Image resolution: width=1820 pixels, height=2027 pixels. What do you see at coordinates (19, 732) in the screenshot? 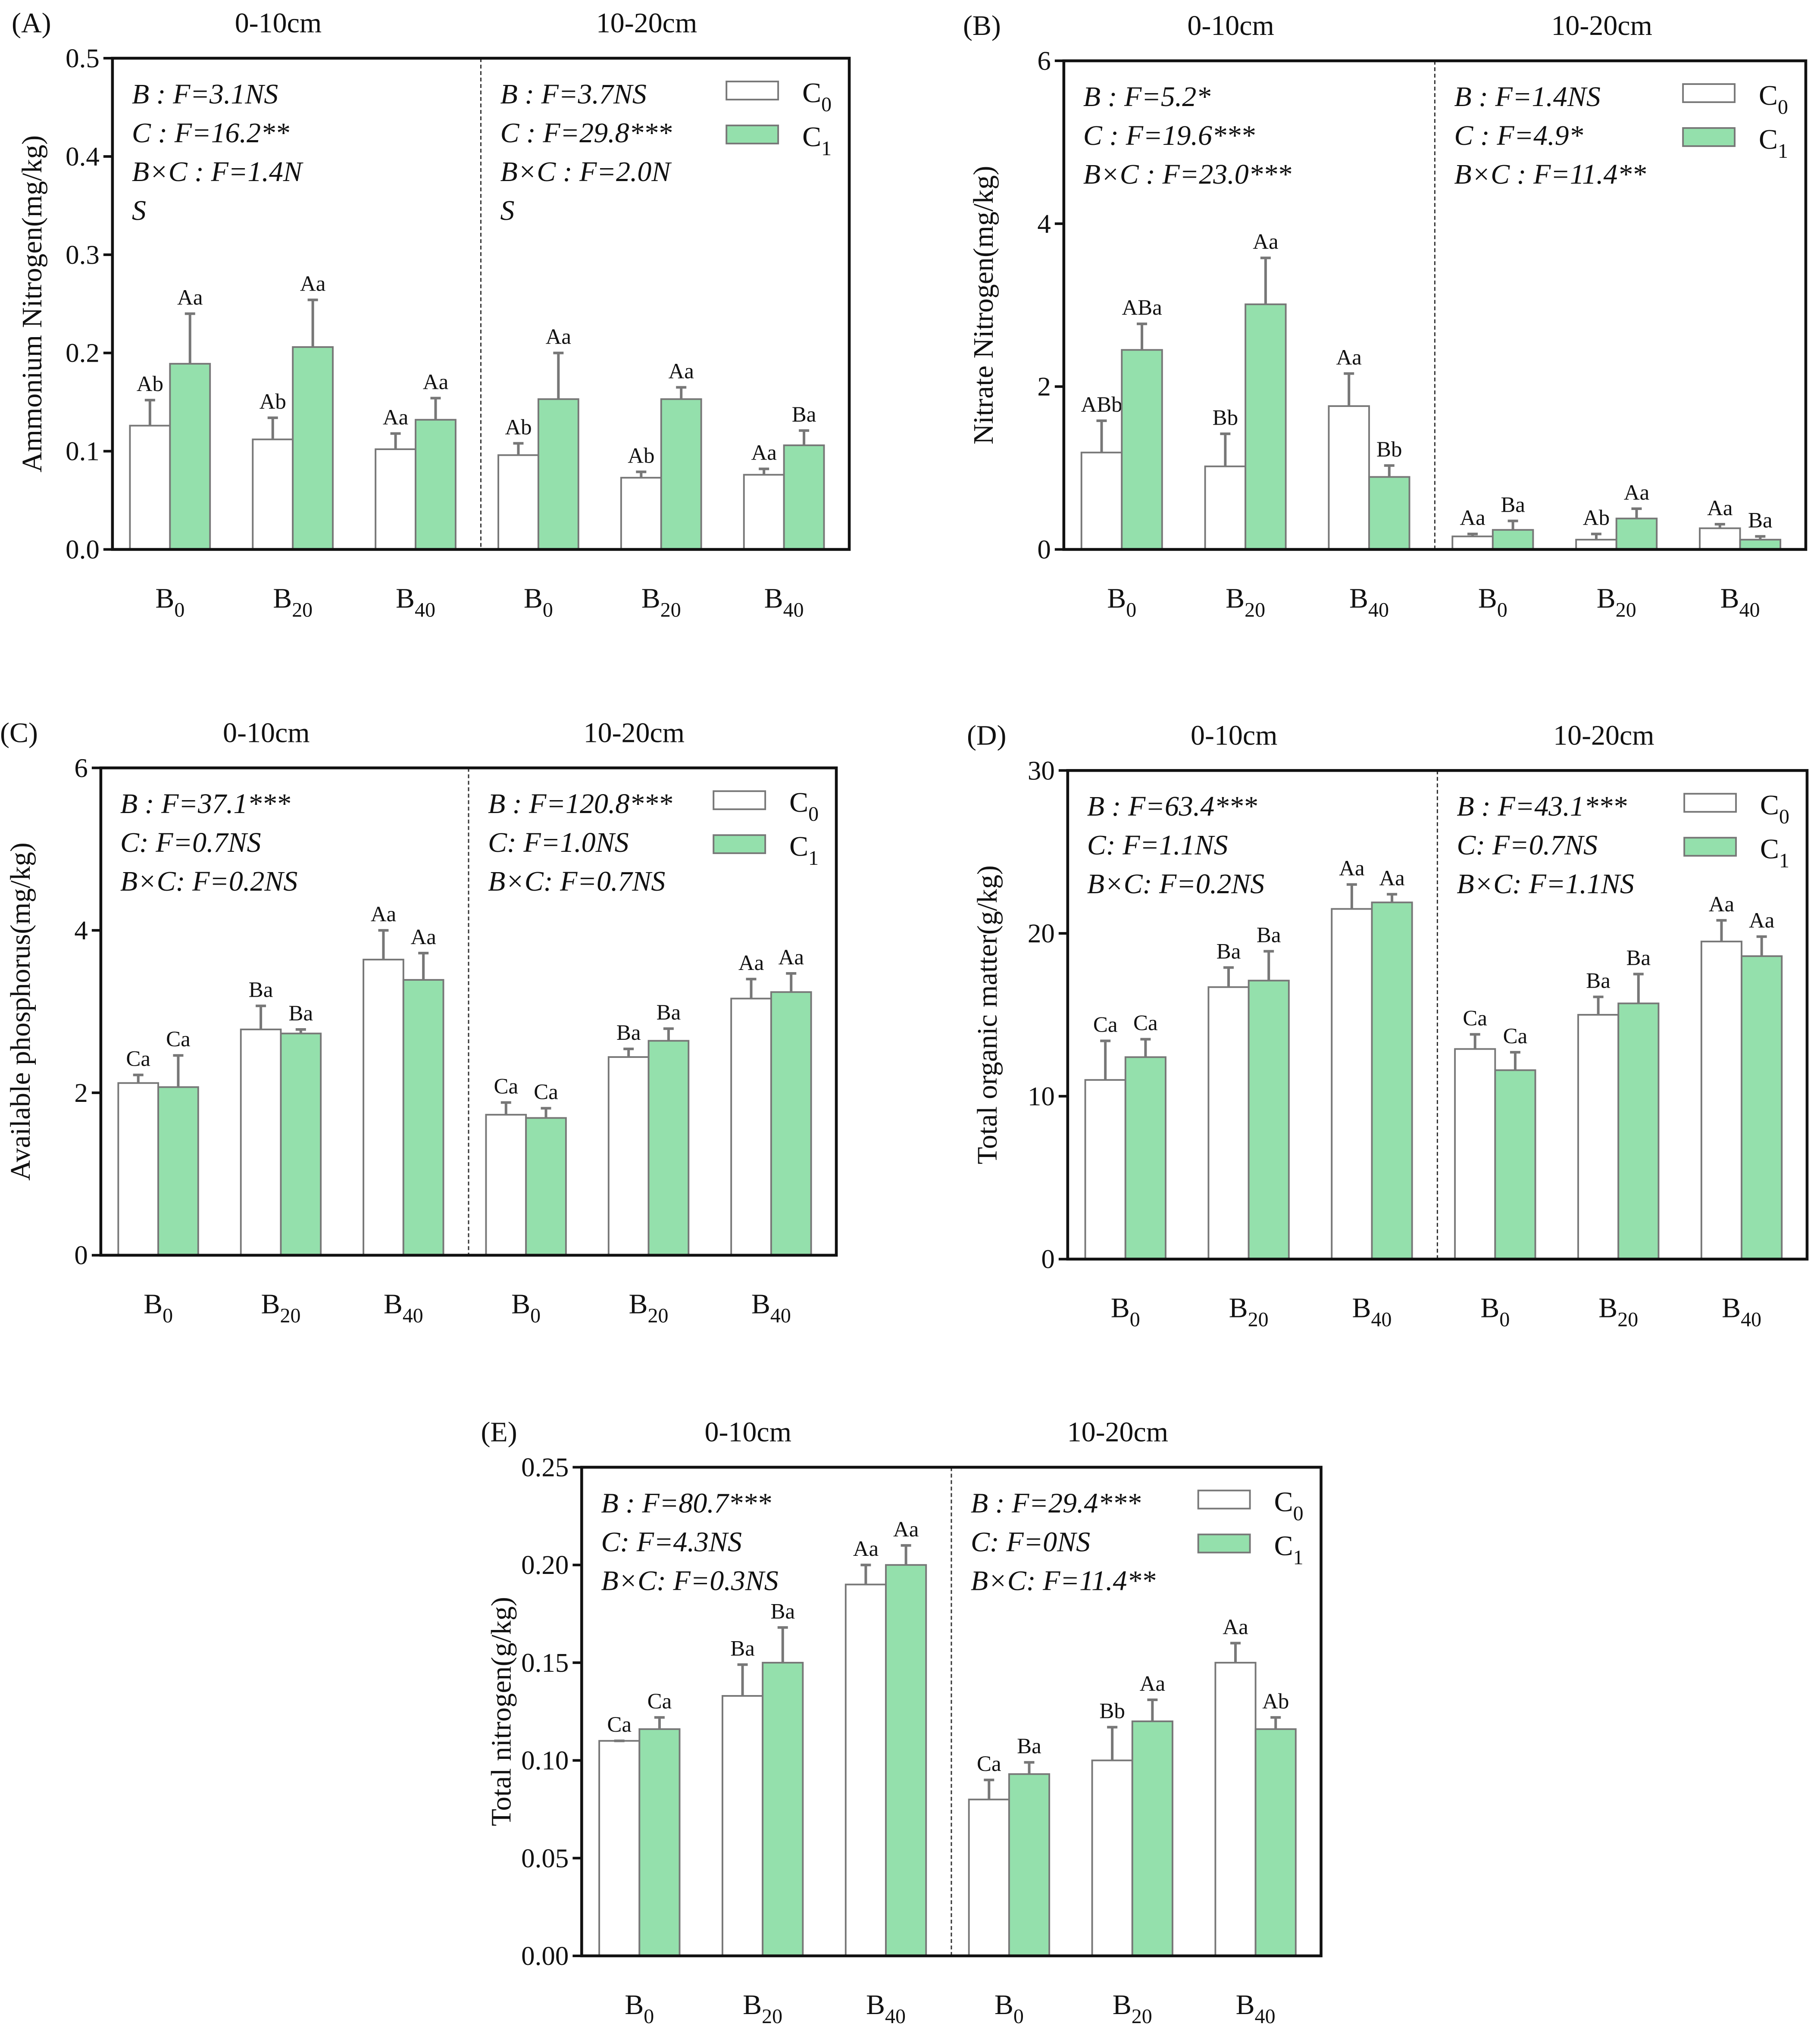
I see `panel-label: (C)` at bounding box center [19, 732].